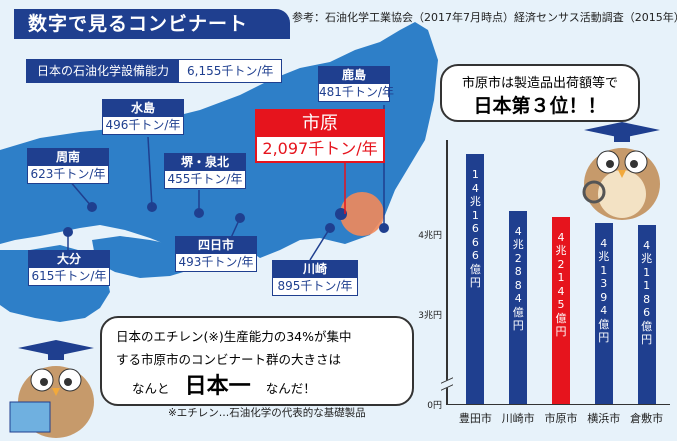  I want to click on x-tick-label: 豊田市, so click(475, 418).